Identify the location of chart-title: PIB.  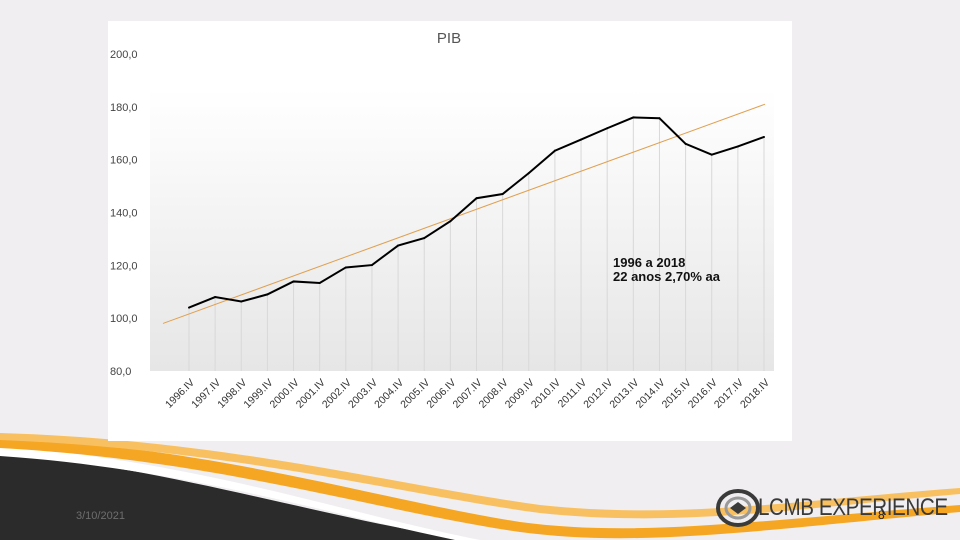
(449, 38).